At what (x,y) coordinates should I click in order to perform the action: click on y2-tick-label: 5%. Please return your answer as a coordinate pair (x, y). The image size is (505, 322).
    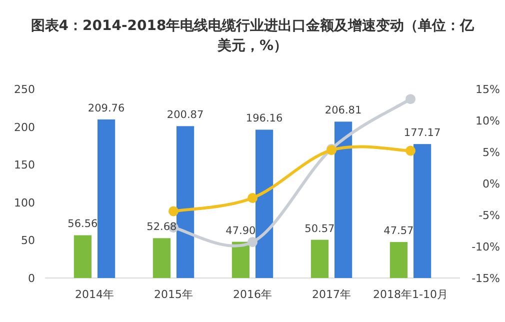
    Looking at the image, I should click on (491, 152).